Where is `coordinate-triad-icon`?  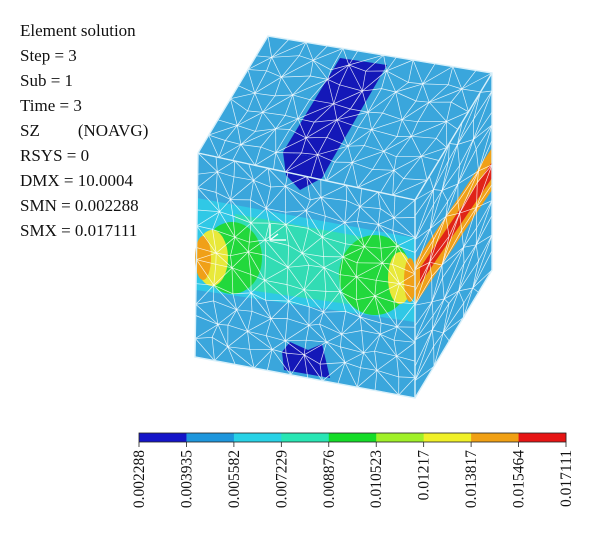 coordinate-triad-icon is located at coordinates (277, 232).